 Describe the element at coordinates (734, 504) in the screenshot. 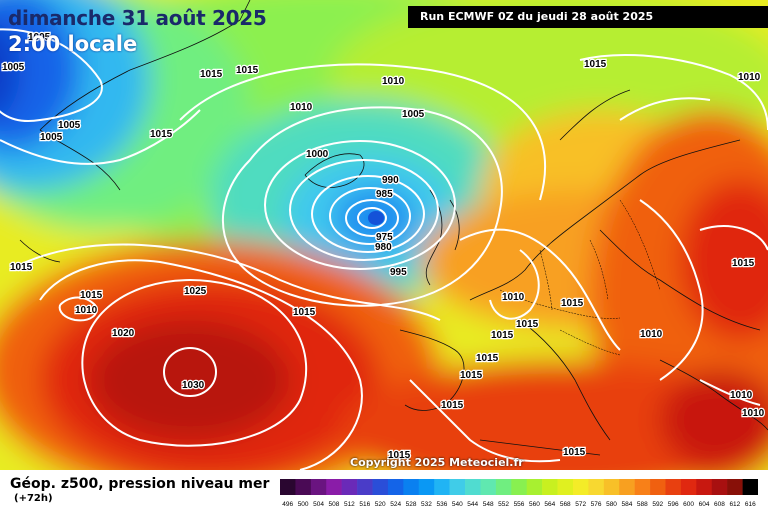

I see `color-scale-tick-label: 612` at that location.